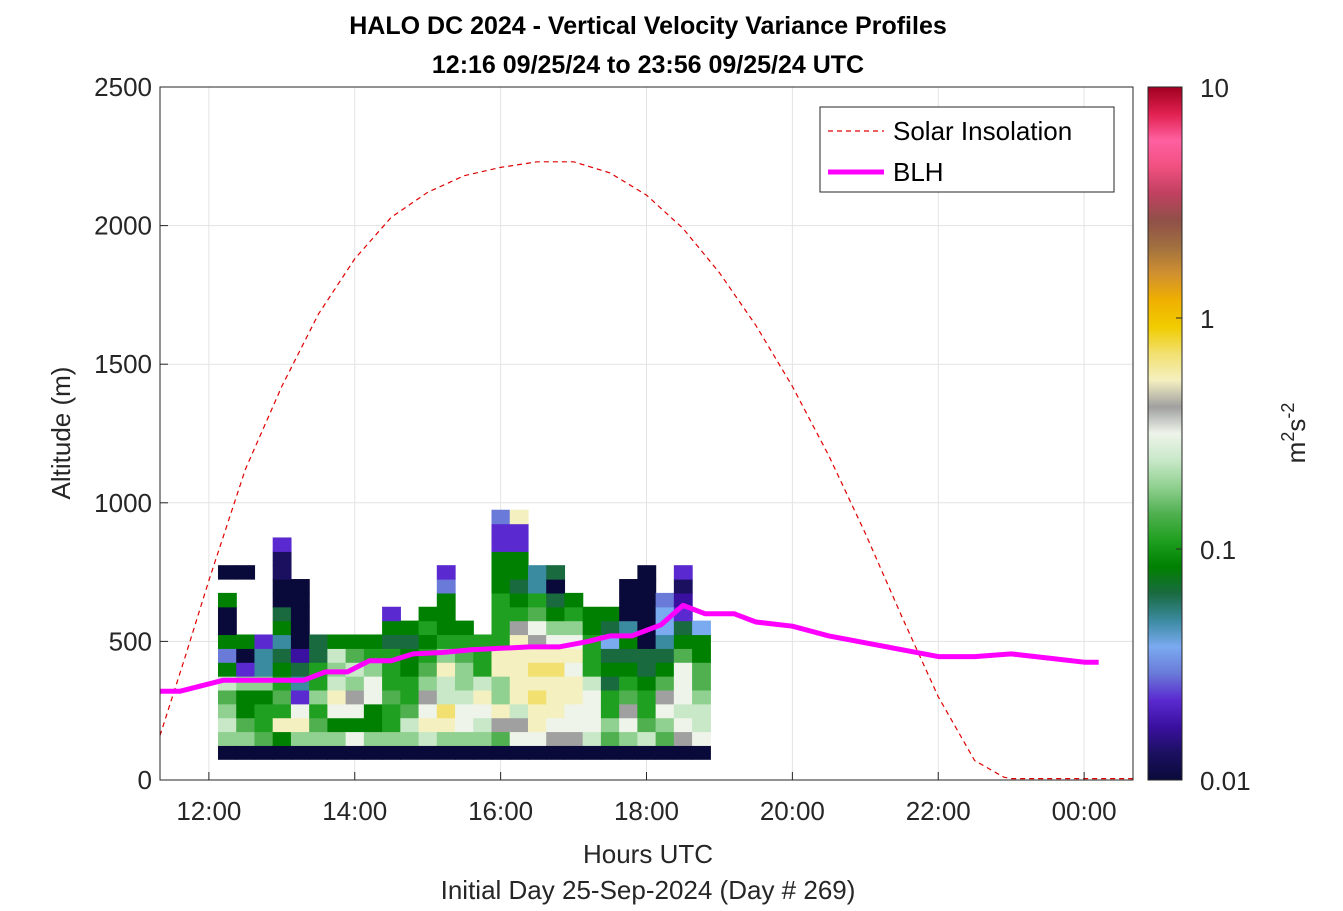 The image size is (1343, 911). Describe the element at coordinates (646, 811) in the screenshot. I see `x-tick-label: 18:00` at that location.